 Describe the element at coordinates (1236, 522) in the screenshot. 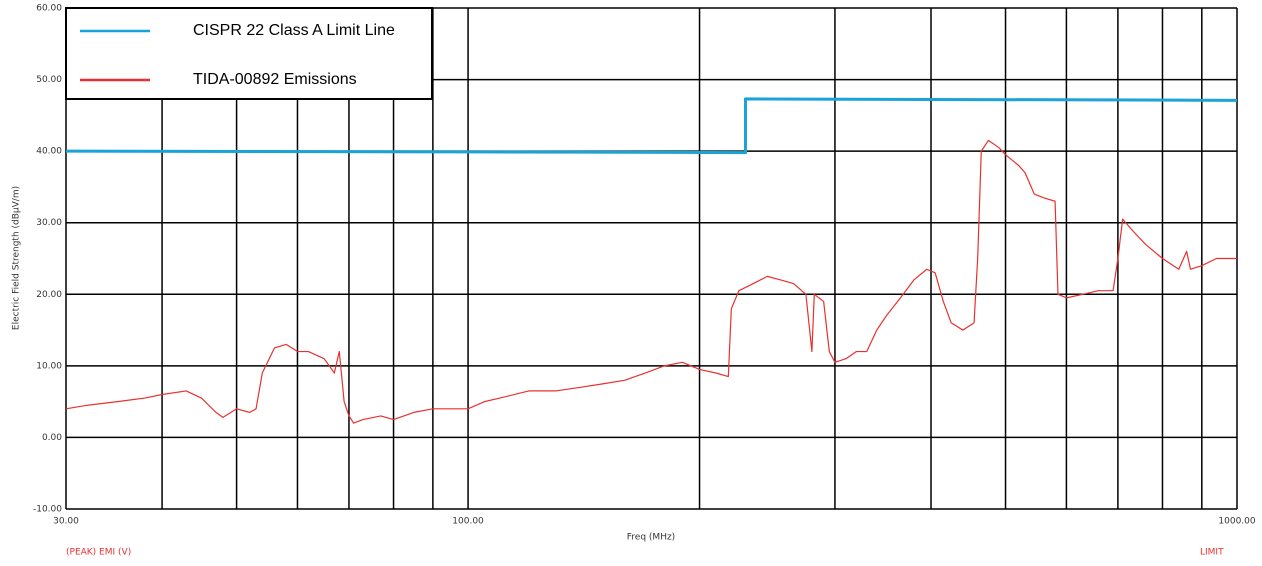

I see `x-tick-label: 1000.00` at that location.